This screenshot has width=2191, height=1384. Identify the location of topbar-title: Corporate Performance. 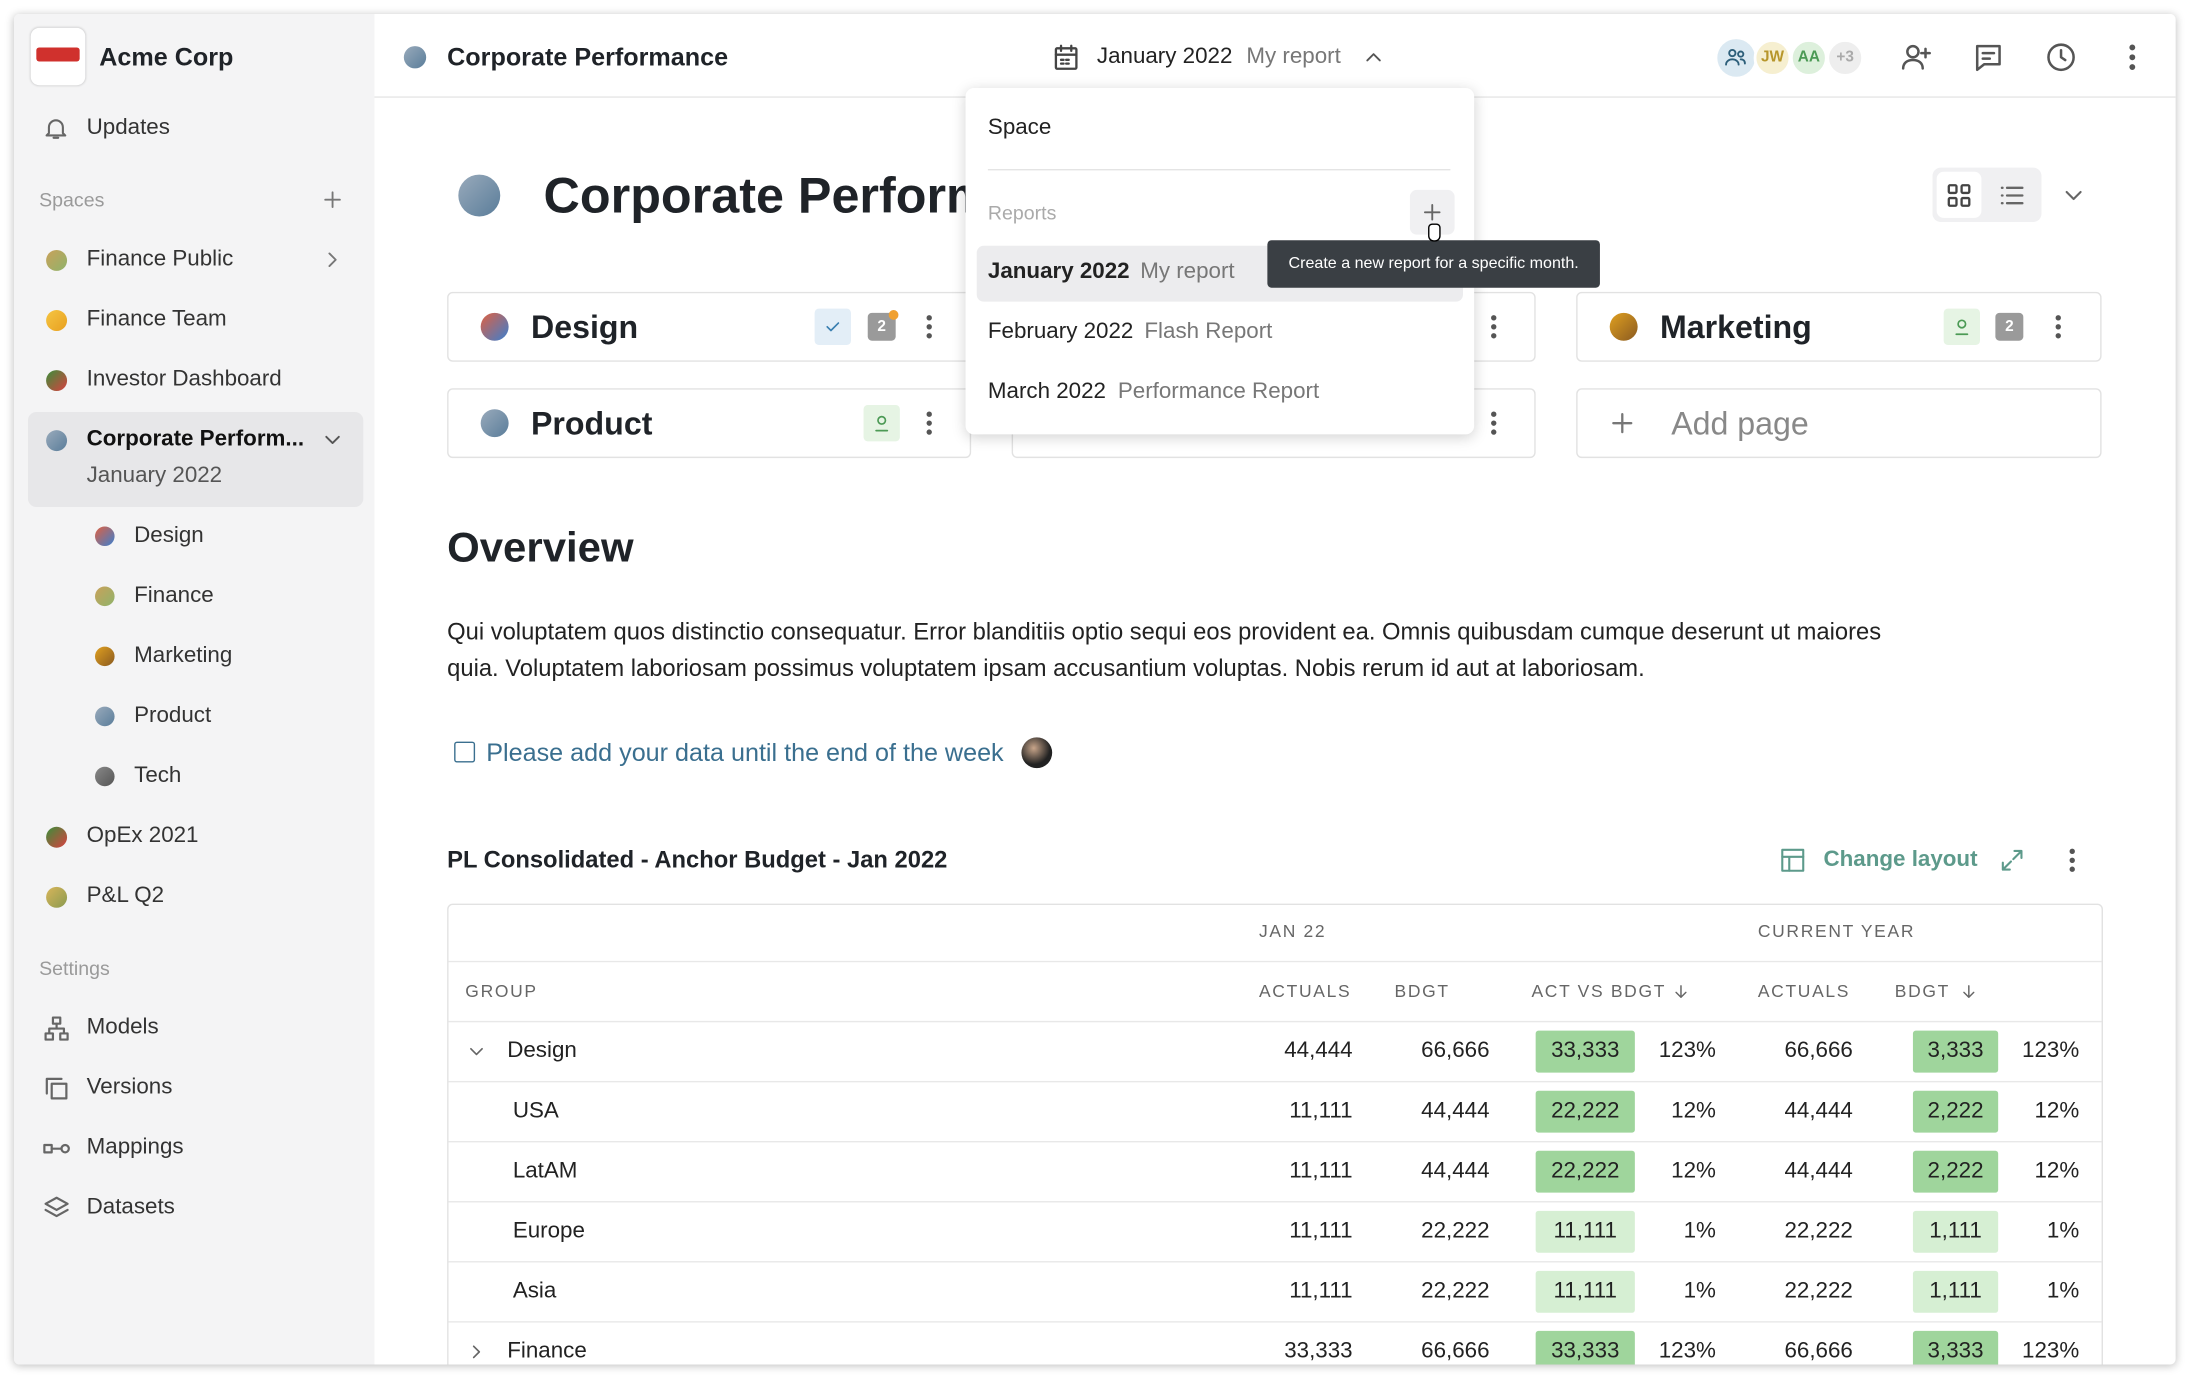
(588, 57).